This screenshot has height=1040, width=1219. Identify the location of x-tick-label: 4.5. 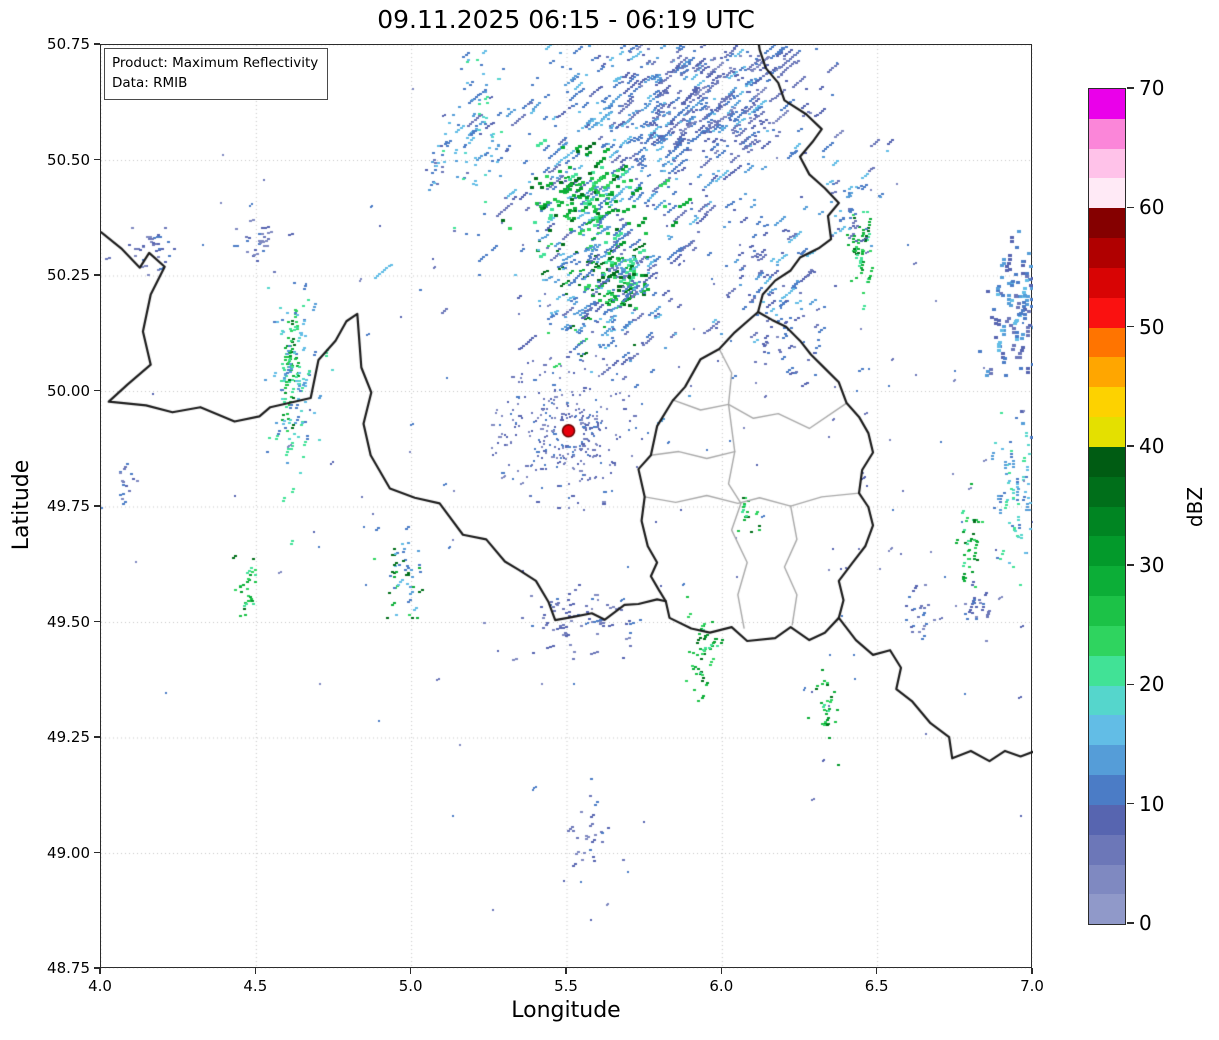
(255, 986).